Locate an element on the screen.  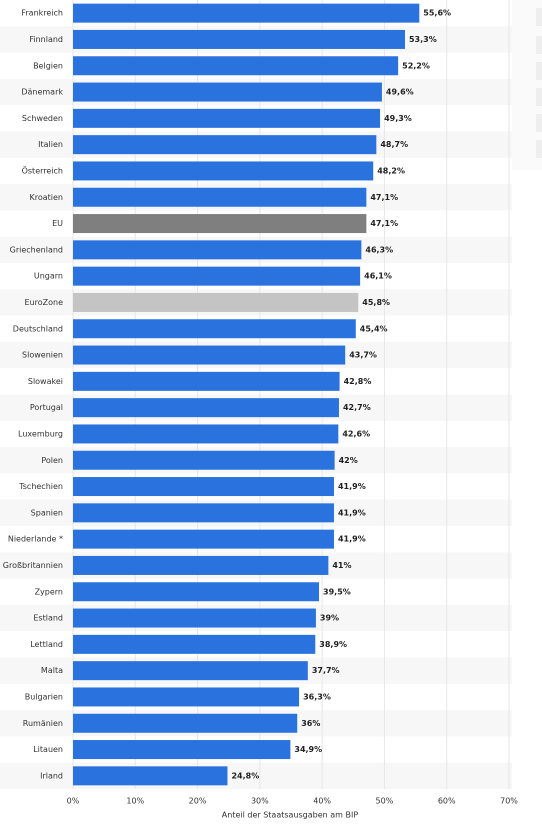
value-label: 43,7% is located at coordinates (363, 355).